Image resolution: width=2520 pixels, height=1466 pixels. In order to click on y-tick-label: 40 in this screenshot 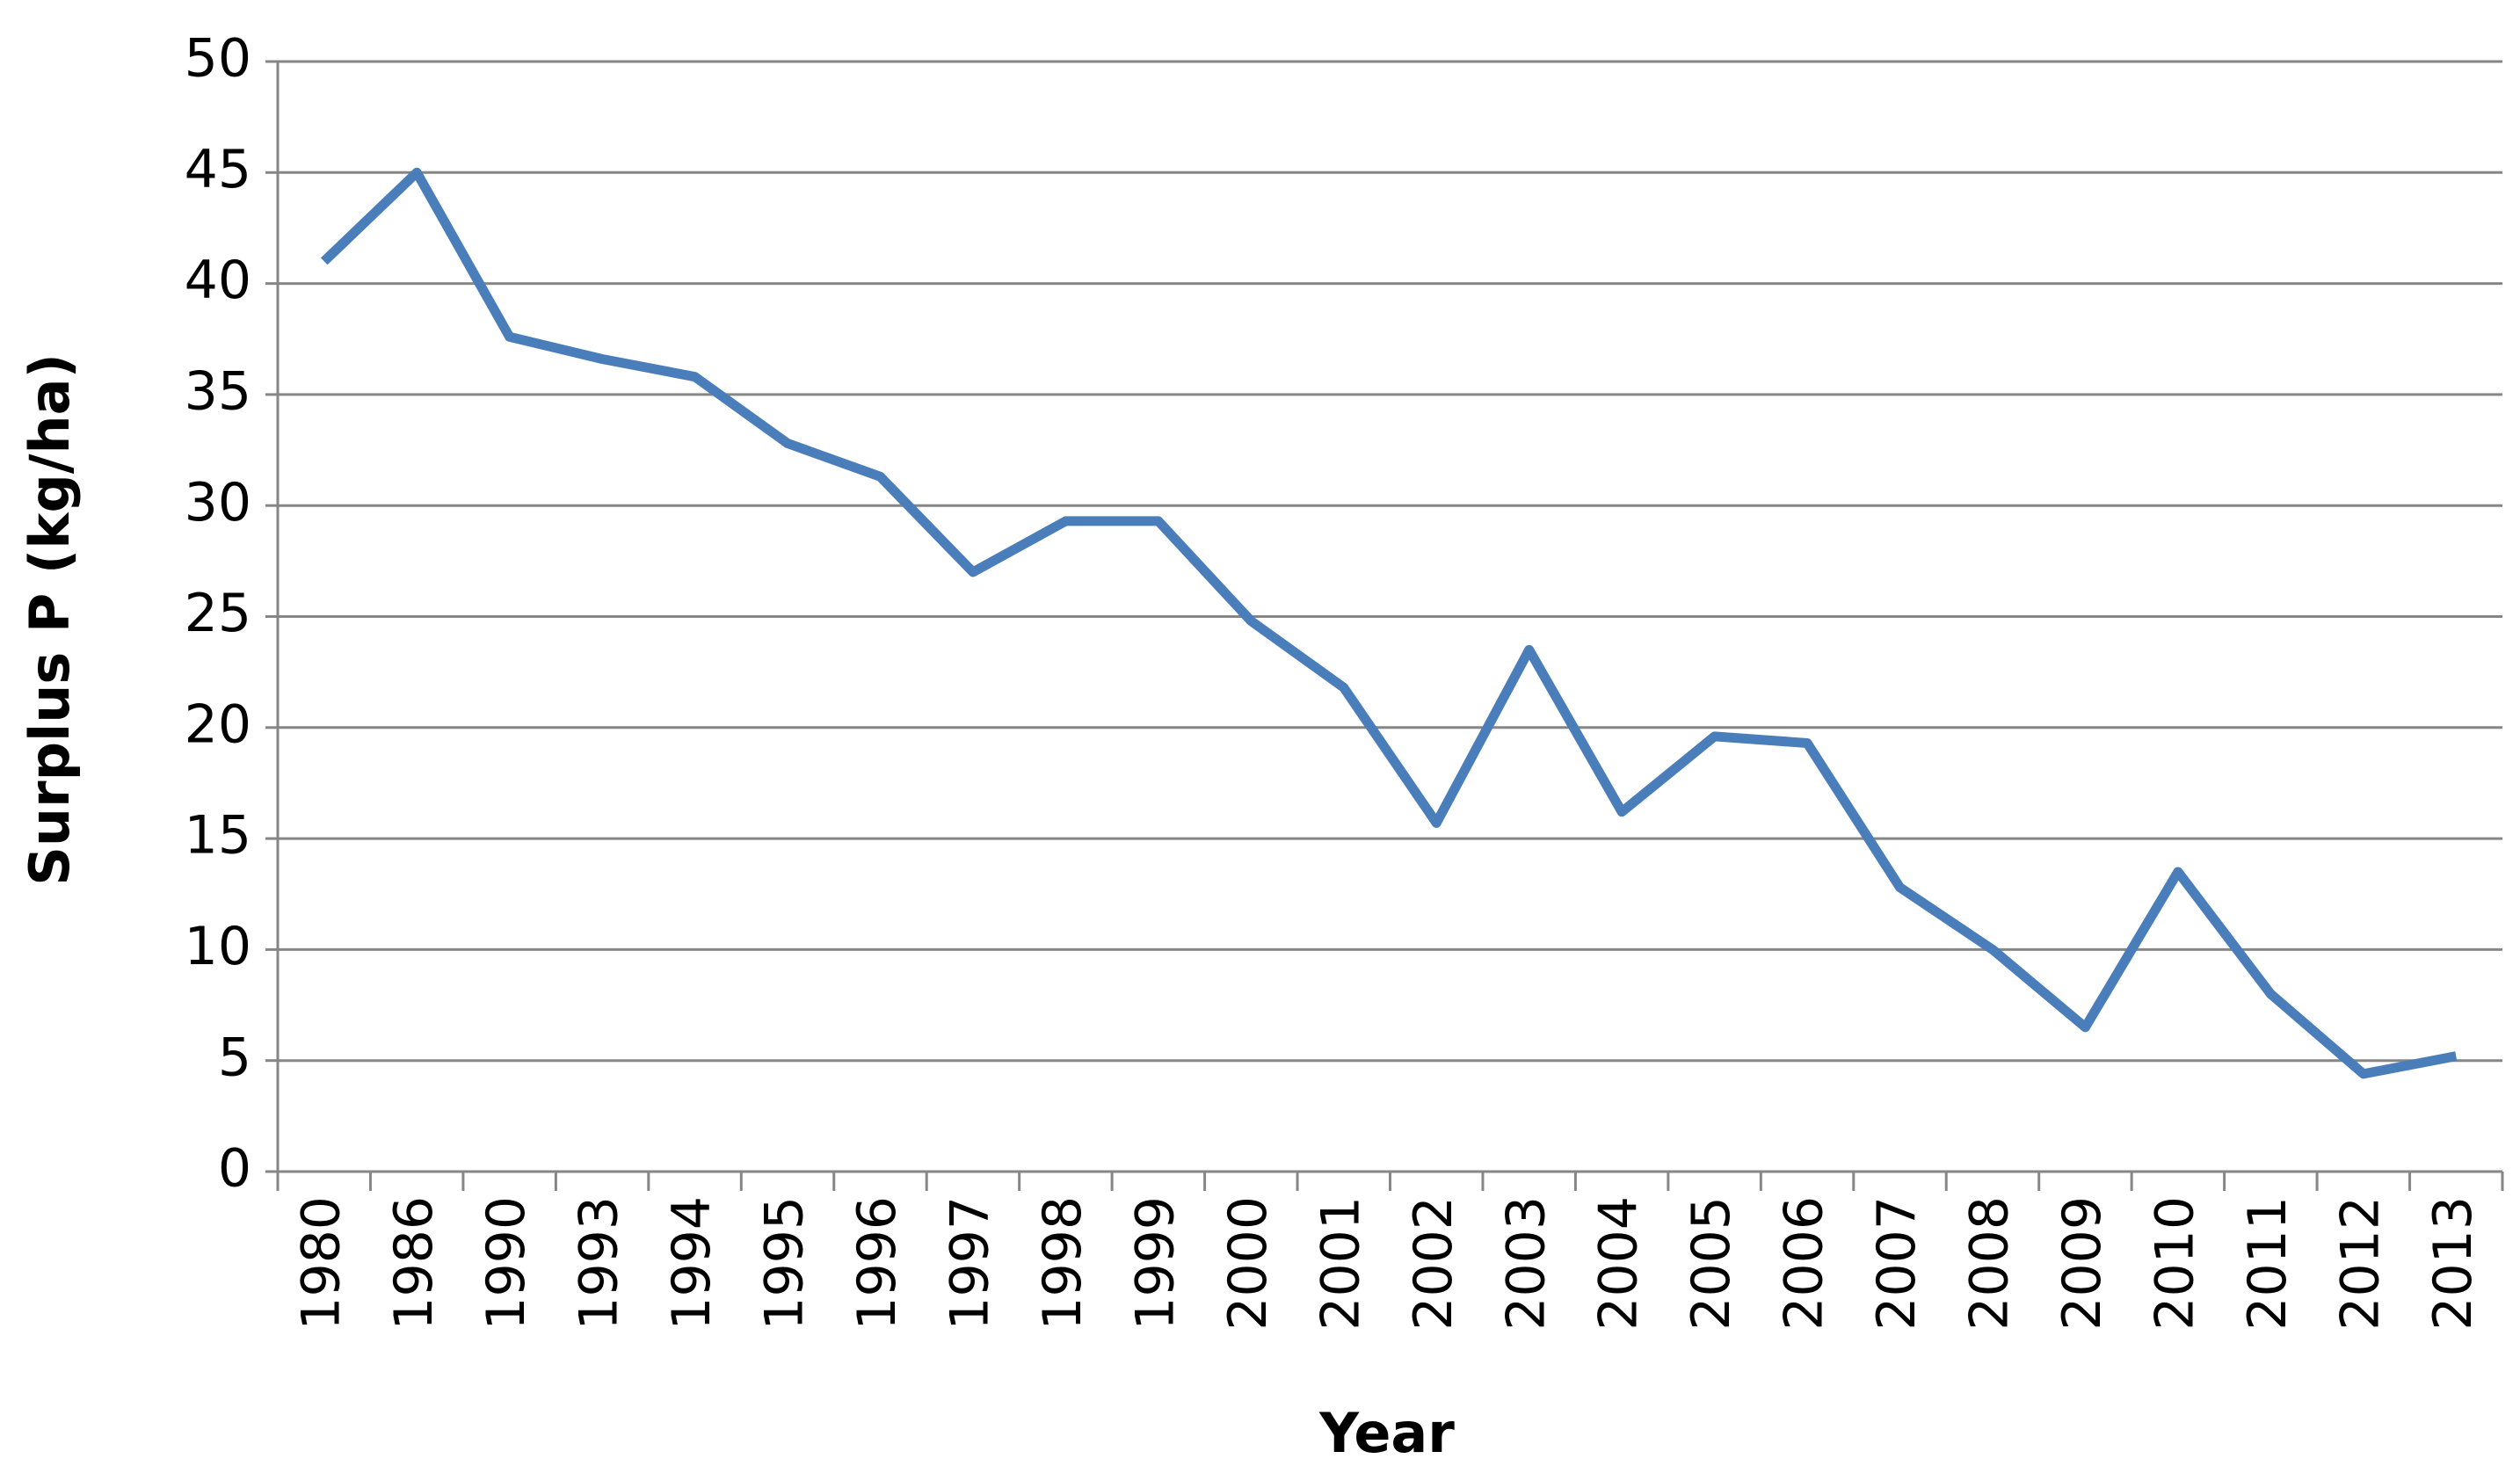, I will do `click(218, 280)`.